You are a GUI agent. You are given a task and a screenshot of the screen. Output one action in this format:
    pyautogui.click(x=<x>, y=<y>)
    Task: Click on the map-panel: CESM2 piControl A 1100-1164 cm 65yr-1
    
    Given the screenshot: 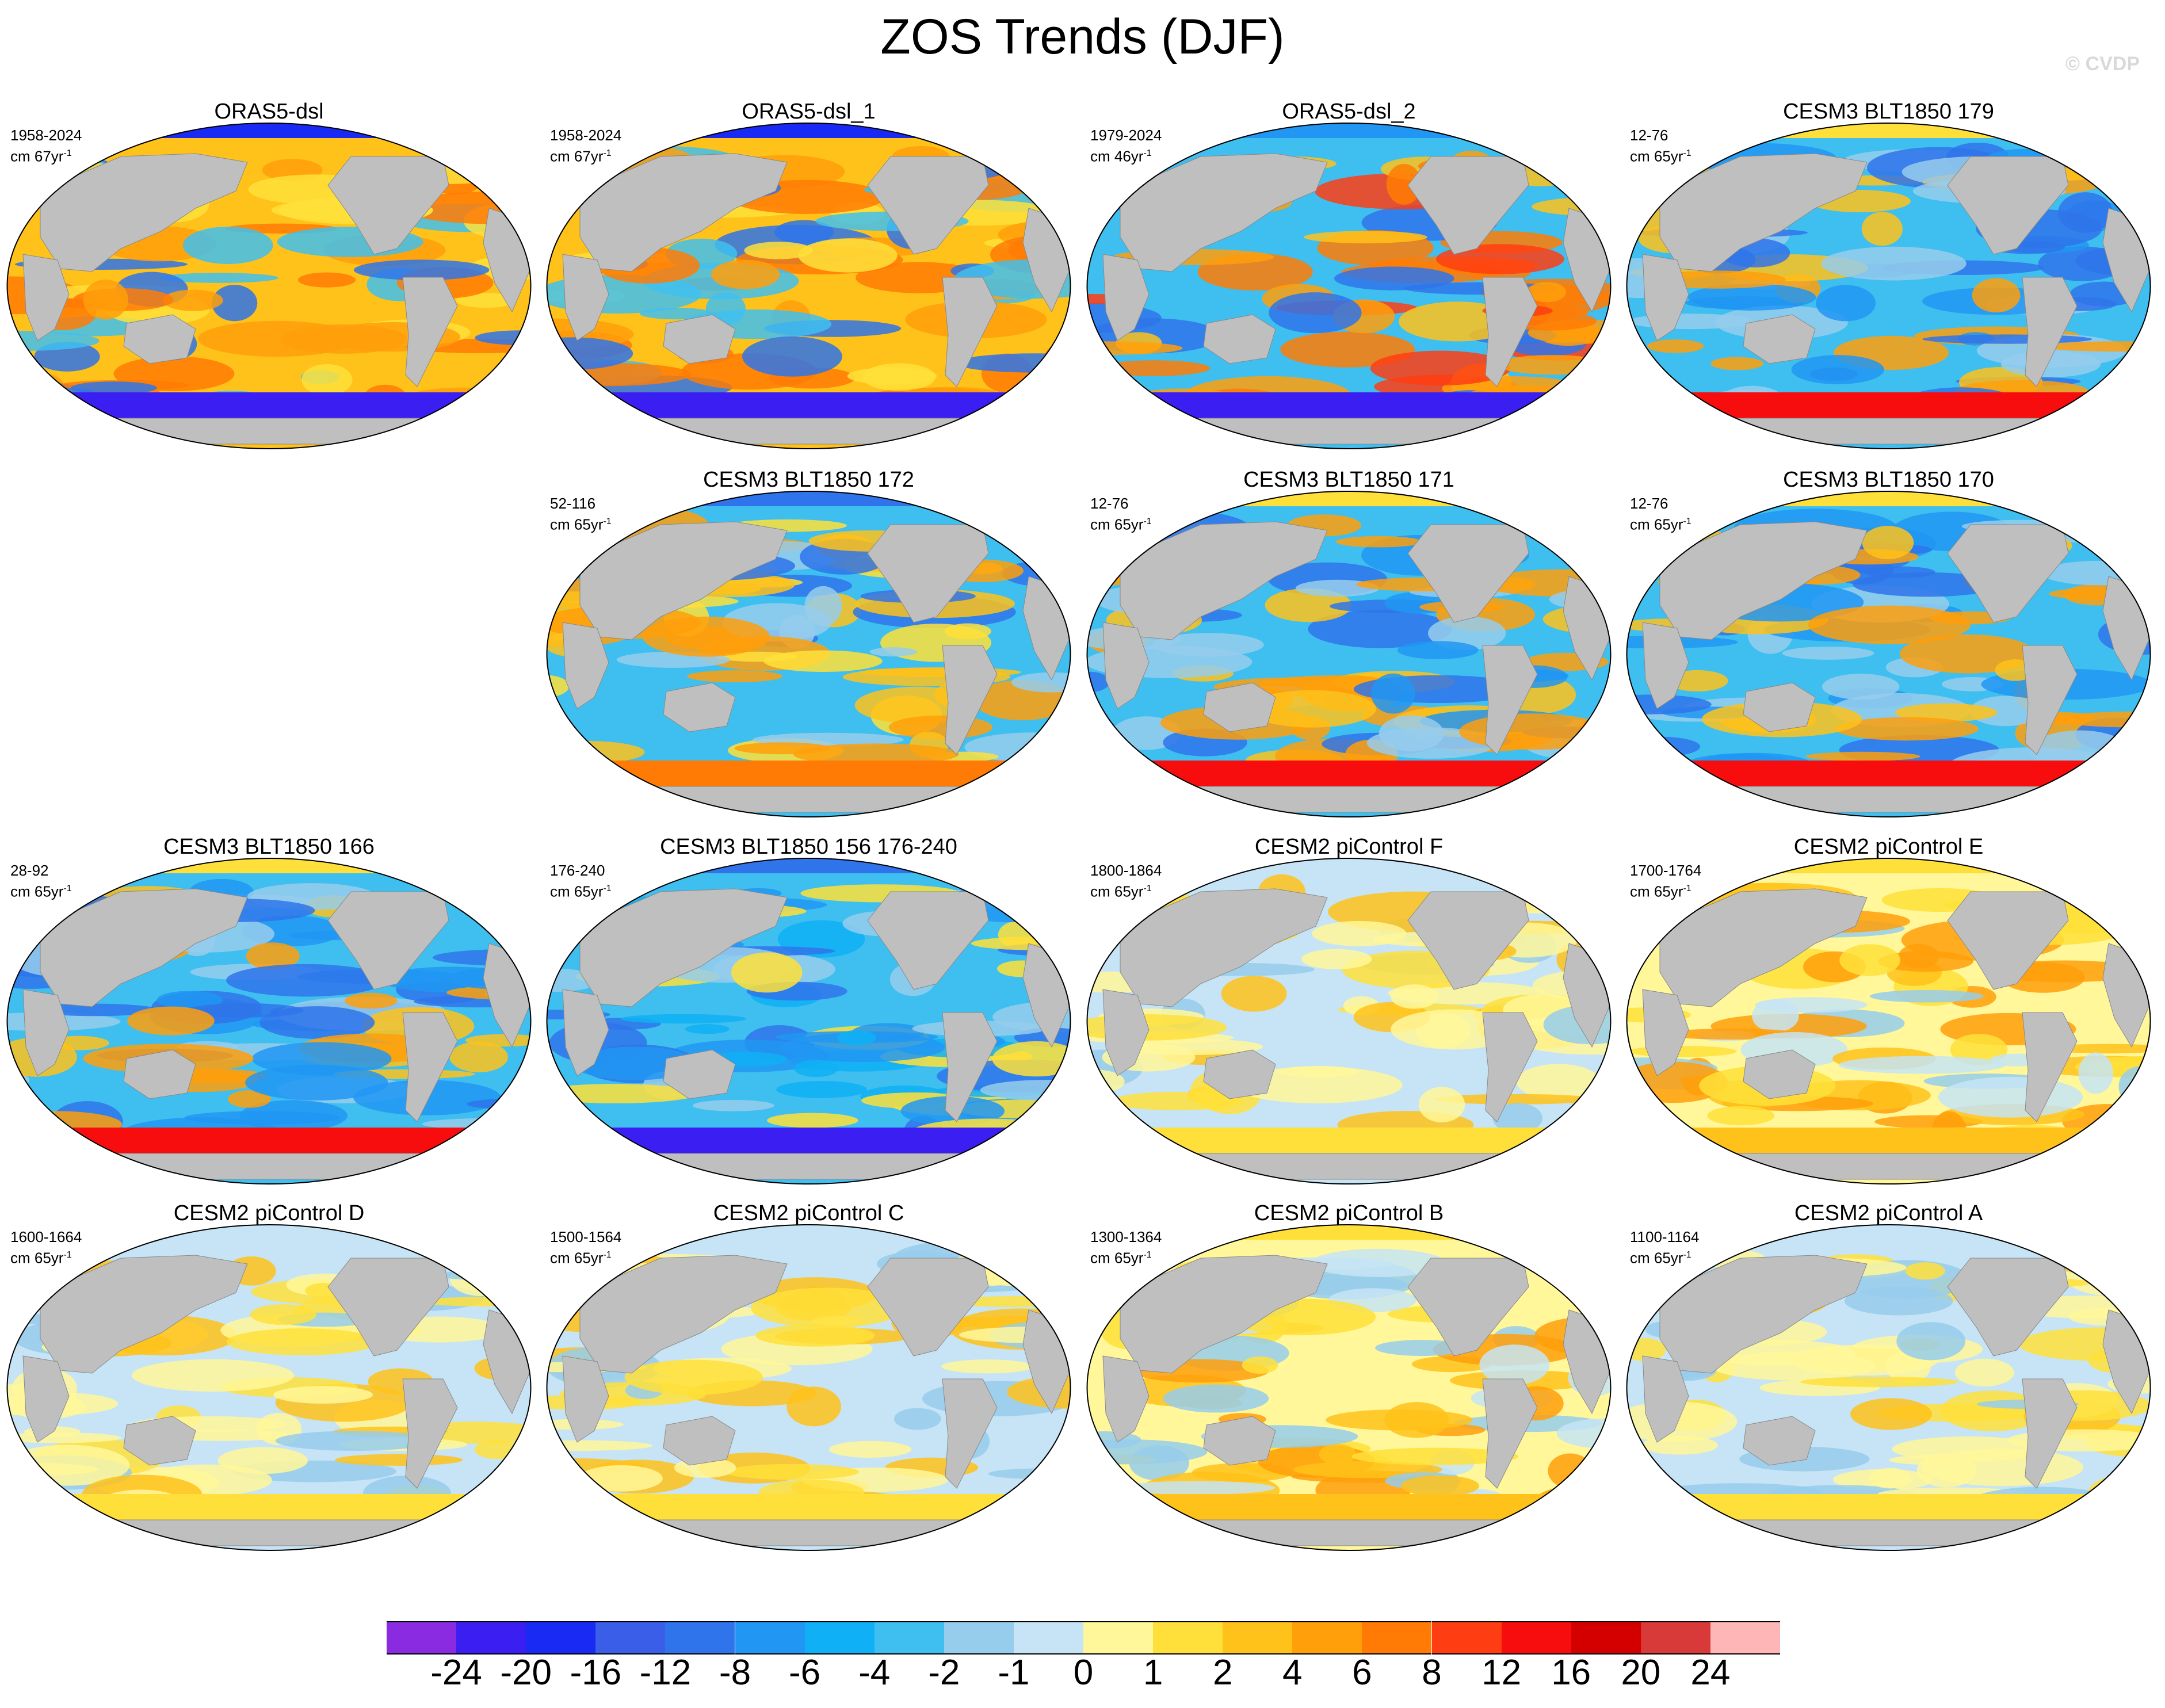 What is the action you would take?
    pyautogui.click(x=1889, y=1385)
    